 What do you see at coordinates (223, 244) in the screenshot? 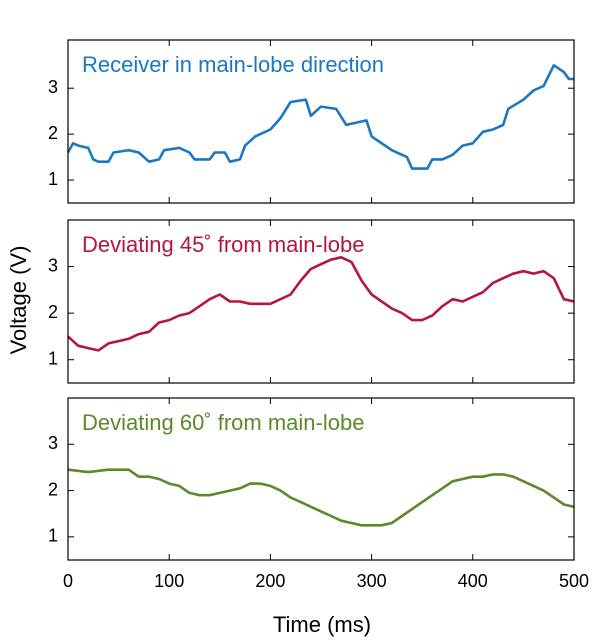
I see `panel-title: Deviating 45˚ from main-lobe` at bounding box center [223, 244].